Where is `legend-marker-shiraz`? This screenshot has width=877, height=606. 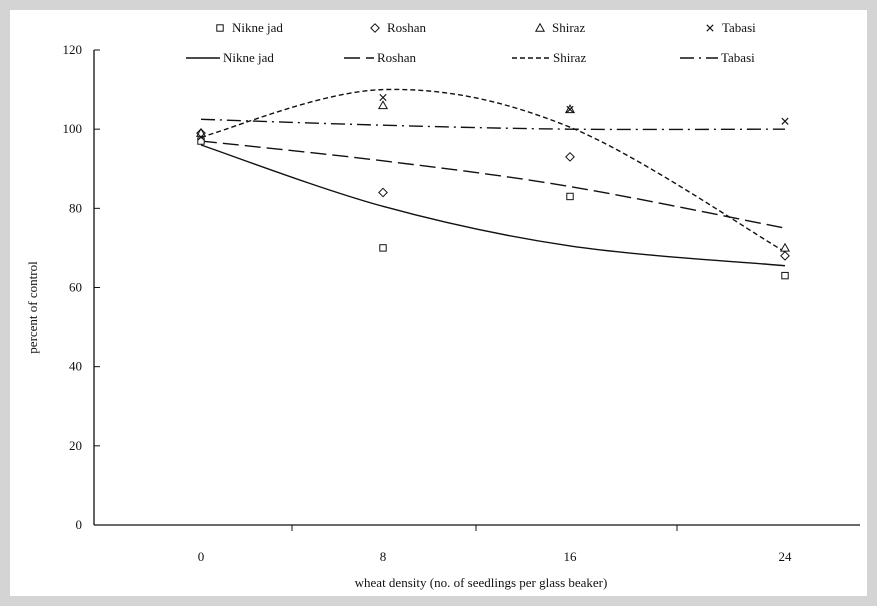
legend-marker-shiraz is located at coordinates (540, 27).